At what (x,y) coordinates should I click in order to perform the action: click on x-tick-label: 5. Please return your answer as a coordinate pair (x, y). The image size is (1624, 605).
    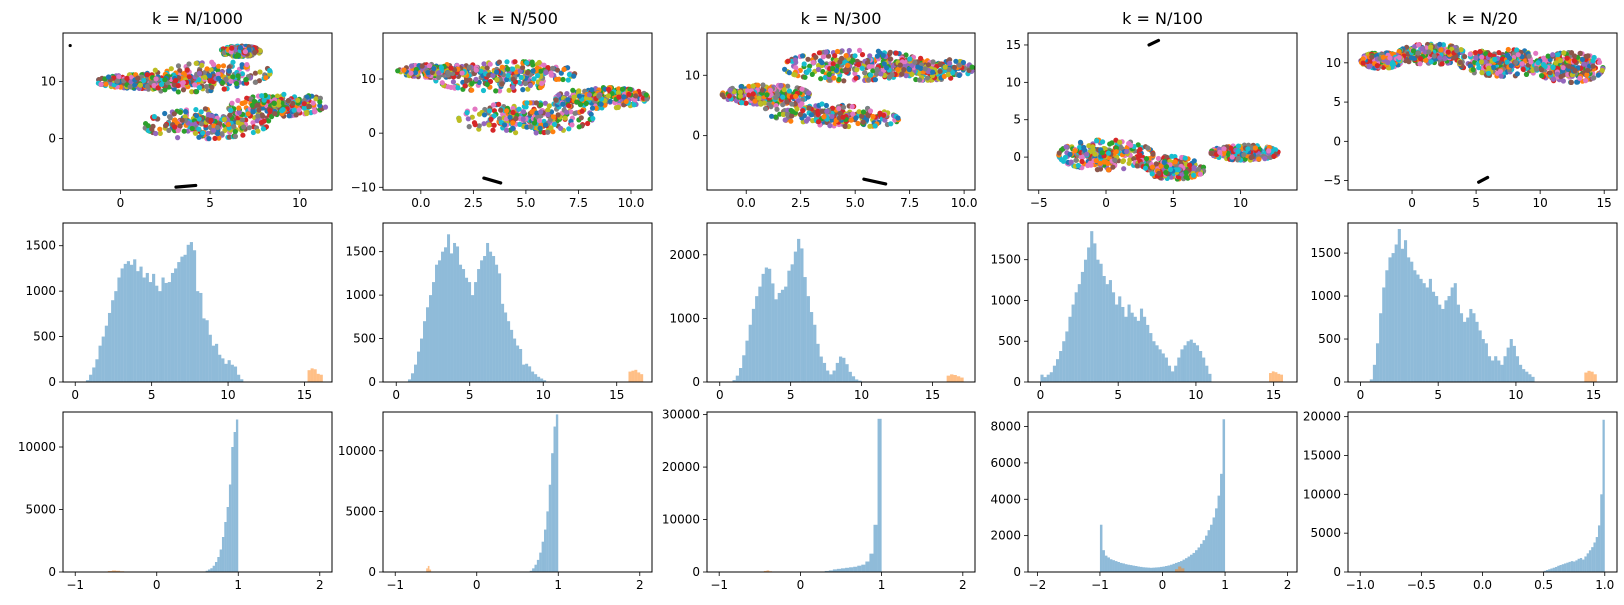
    Looking at the image, I should click on (1173, 203).